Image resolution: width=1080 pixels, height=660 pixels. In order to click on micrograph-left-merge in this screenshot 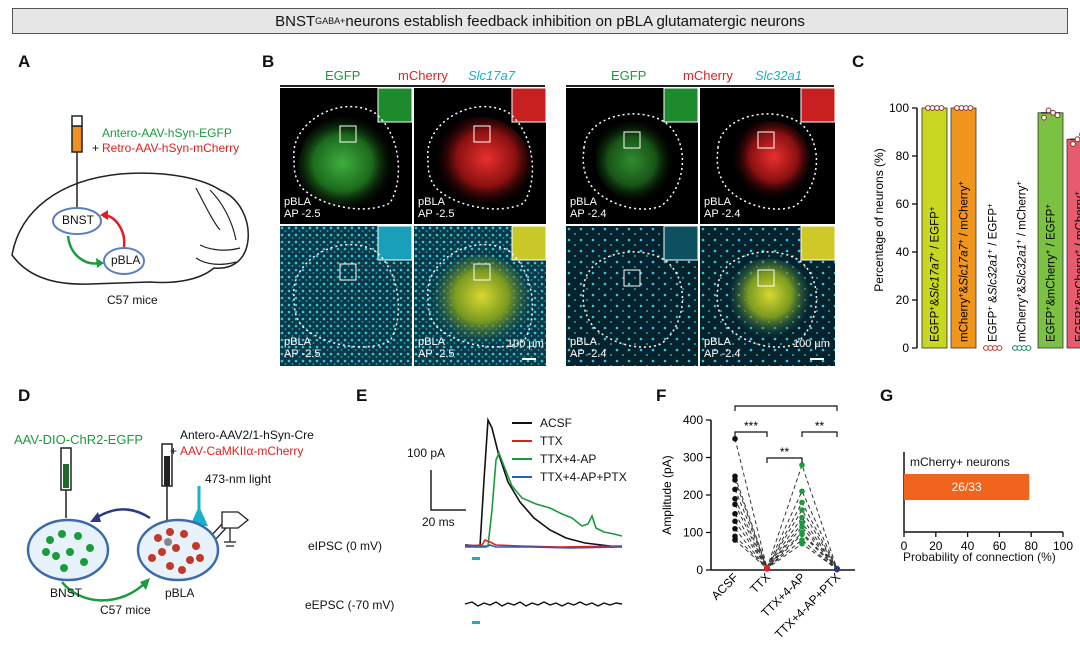, I will do `click(480, 295)`.